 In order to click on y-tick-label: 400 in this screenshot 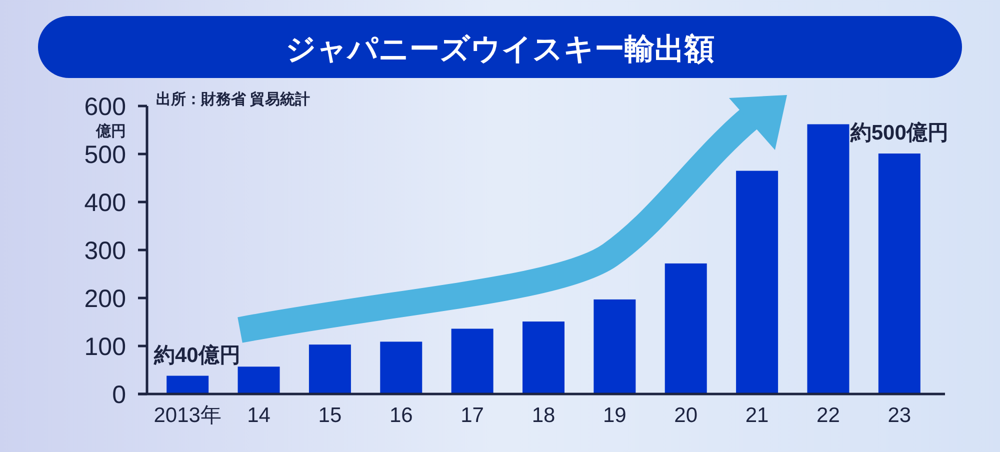, I will do `click(105, 203)`.